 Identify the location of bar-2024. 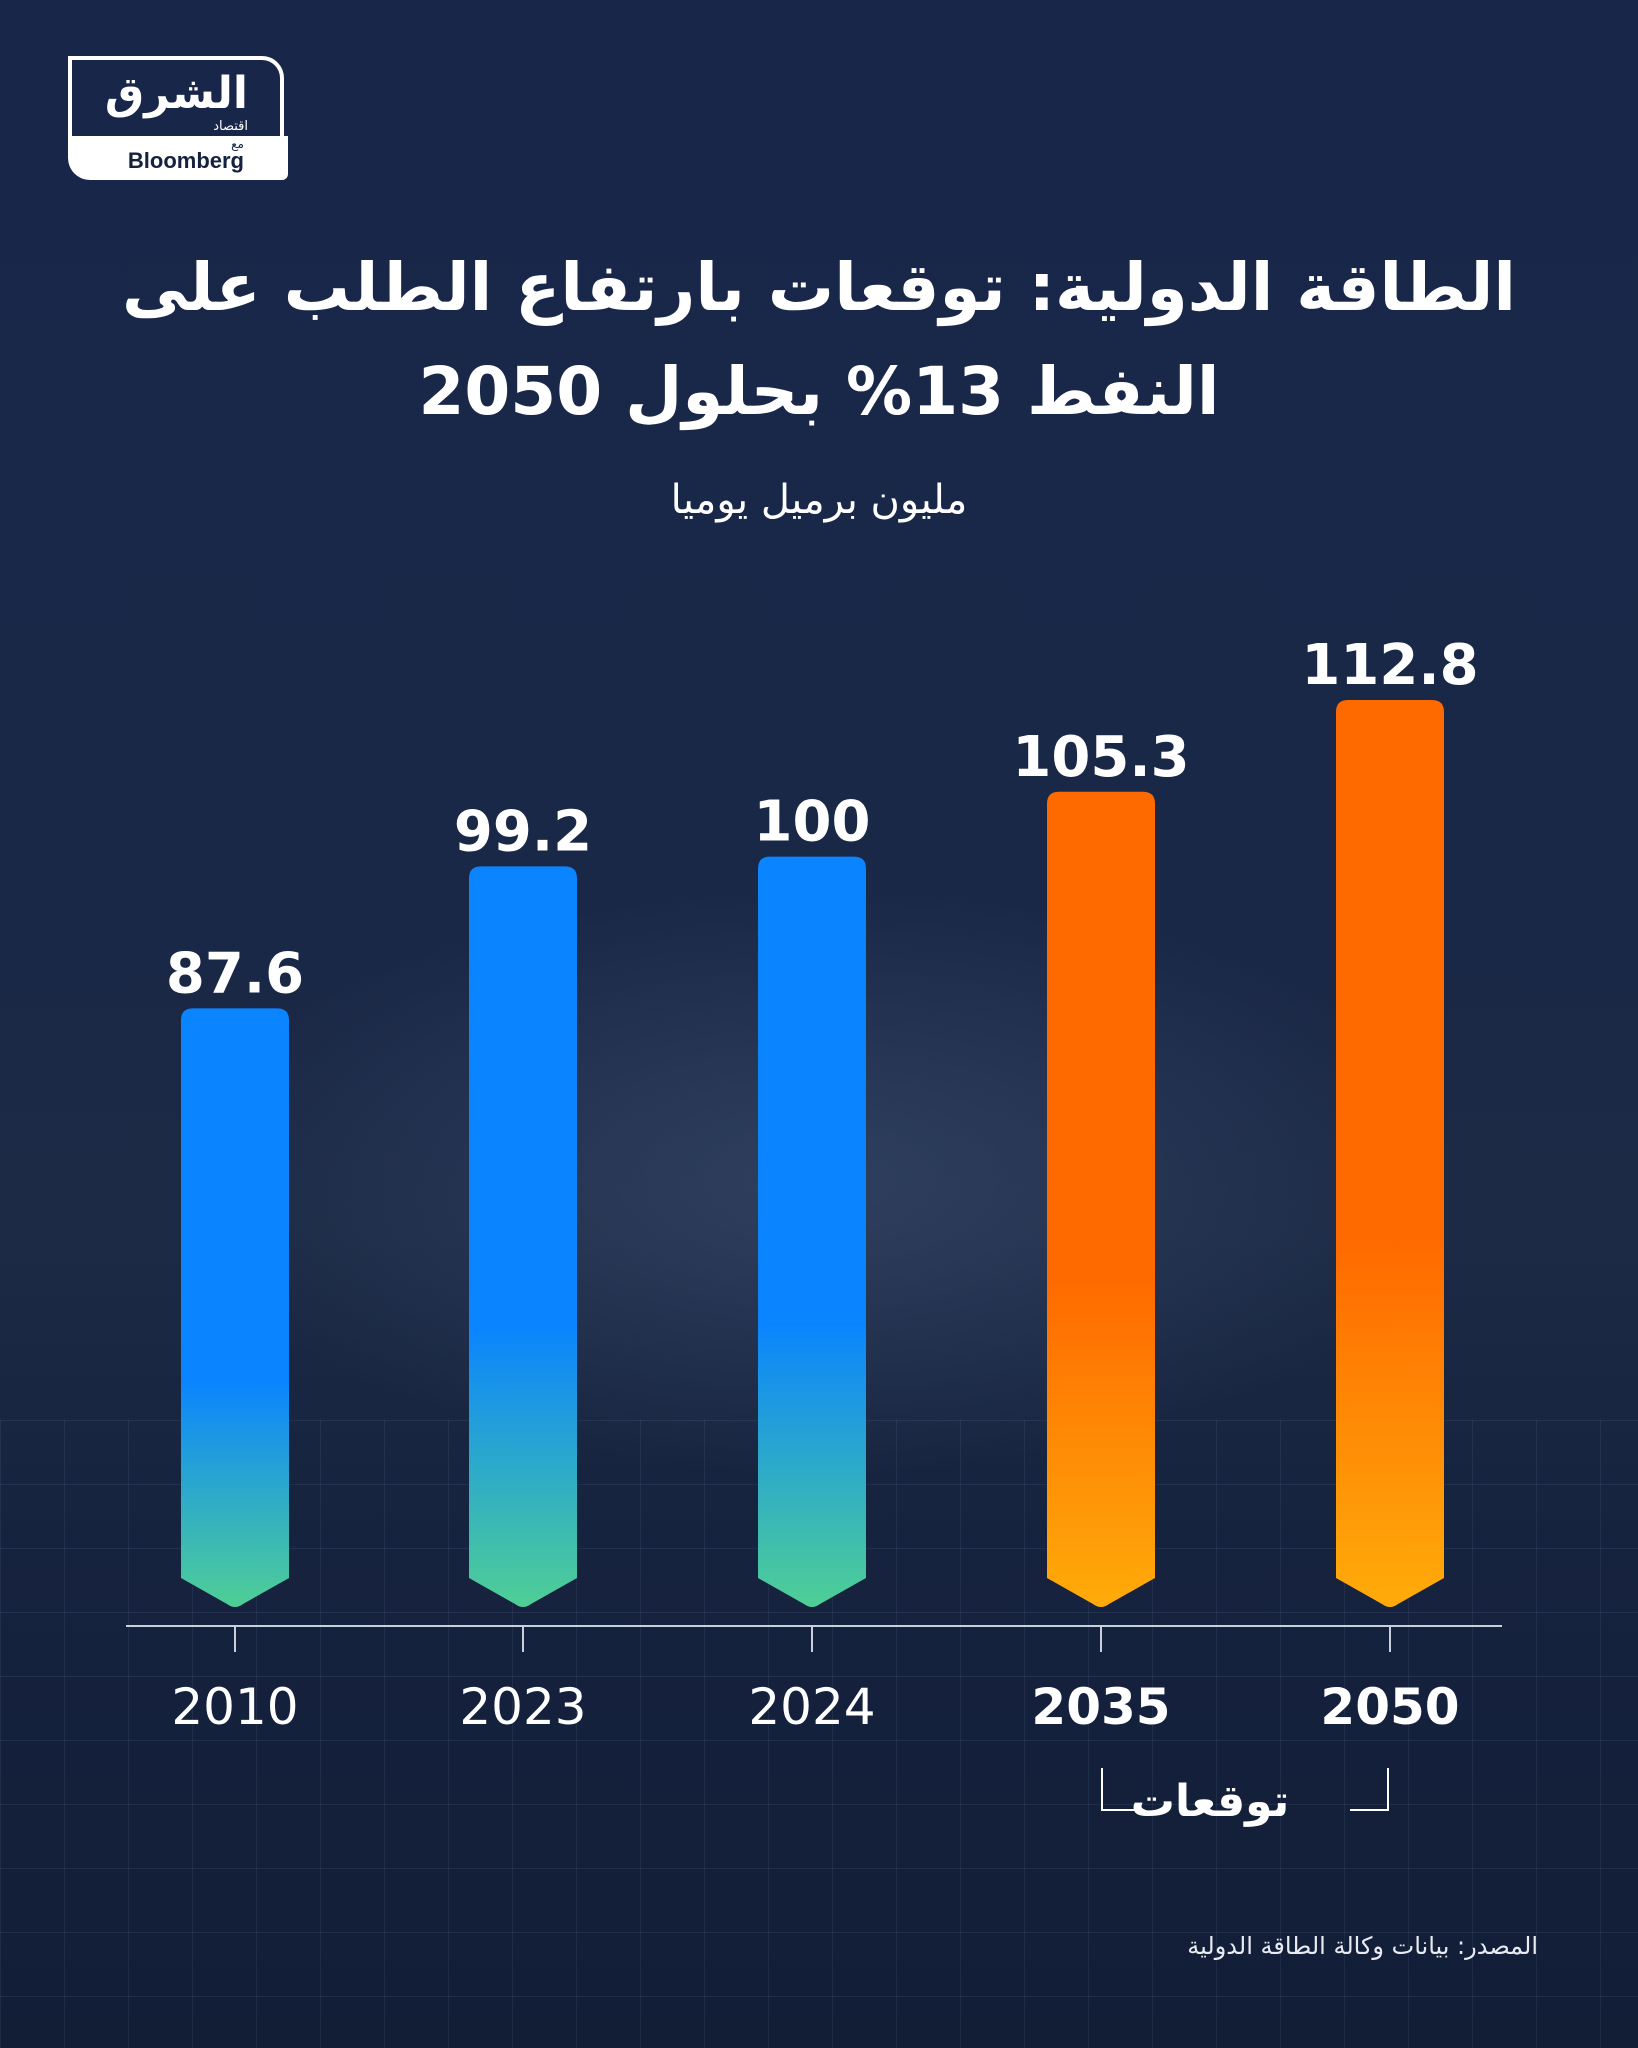
(812, 1231).